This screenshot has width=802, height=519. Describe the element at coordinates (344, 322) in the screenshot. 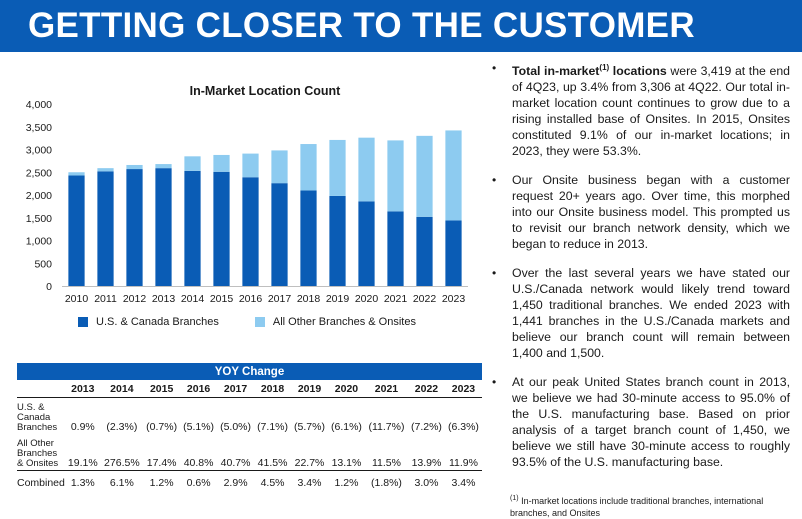

I see `legend-label-other: All Other Branches & Onsites` at that location.